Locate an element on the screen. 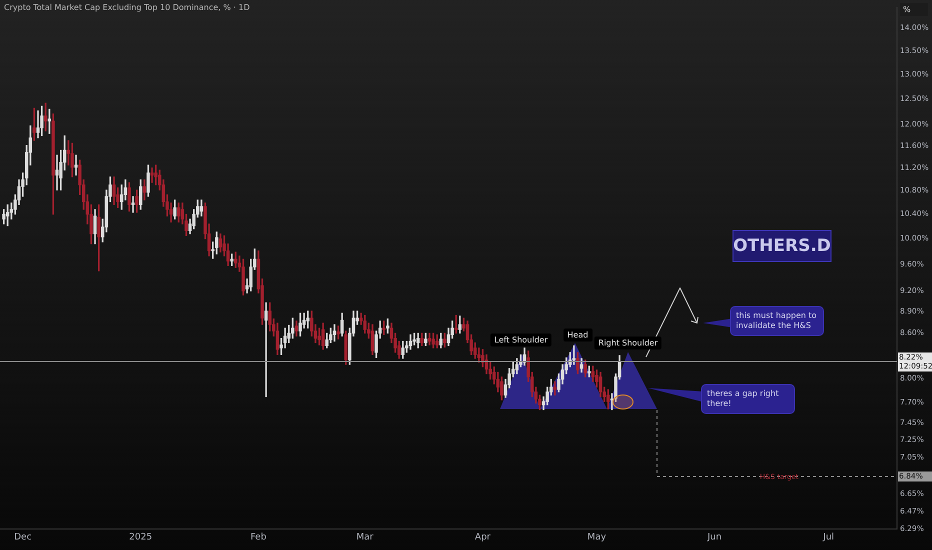  x-tick-label: Feb is located at coordinates (258, 537).